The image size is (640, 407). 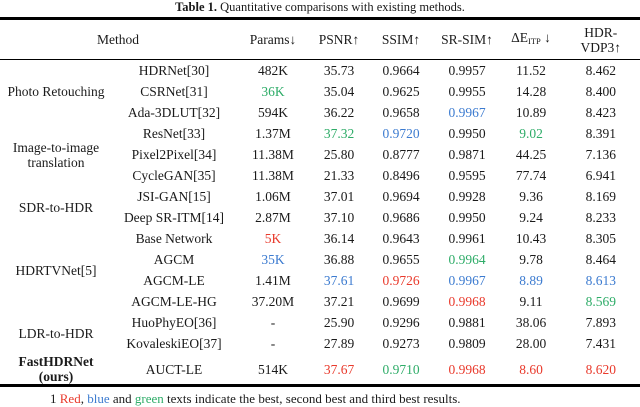 What do you see at coordinates (467, 280) in the screenshot?
I see `cell-srsim: 0.9967` at bounding box center [467, 280].